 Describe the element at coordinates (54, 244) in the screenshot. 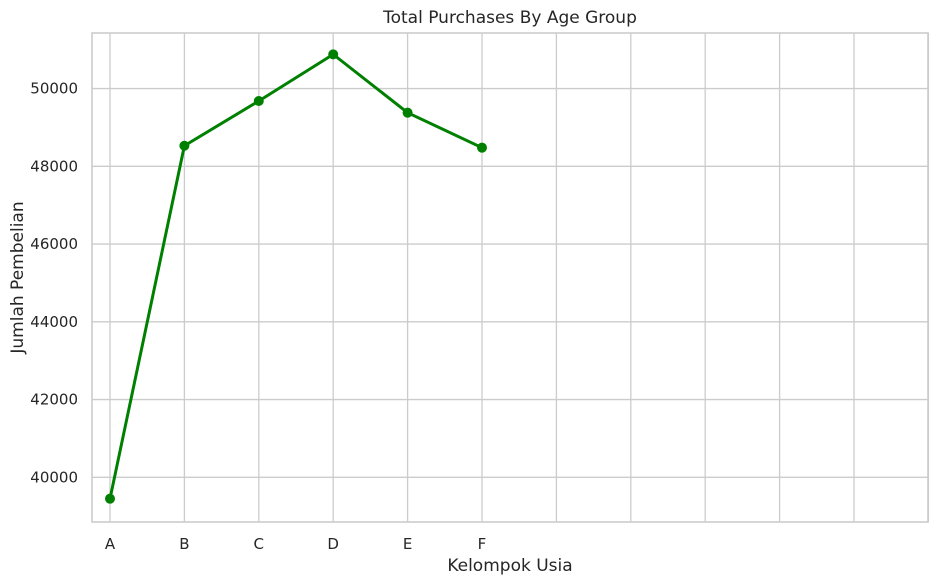

I see `y-tick-label: 46000` at that location.